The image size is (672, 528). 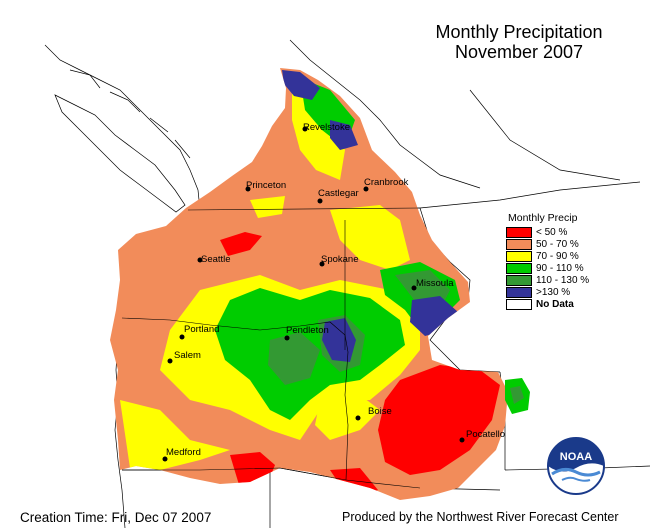 I want to click on zone-70-90-castlegar, so click(x=370, y=237).